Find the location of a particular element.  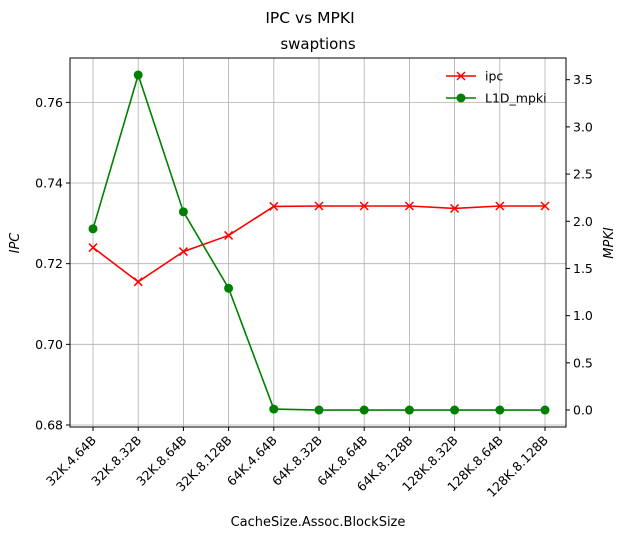

chart-title: IPC vs MPKI is located at coordinates (309, 18).